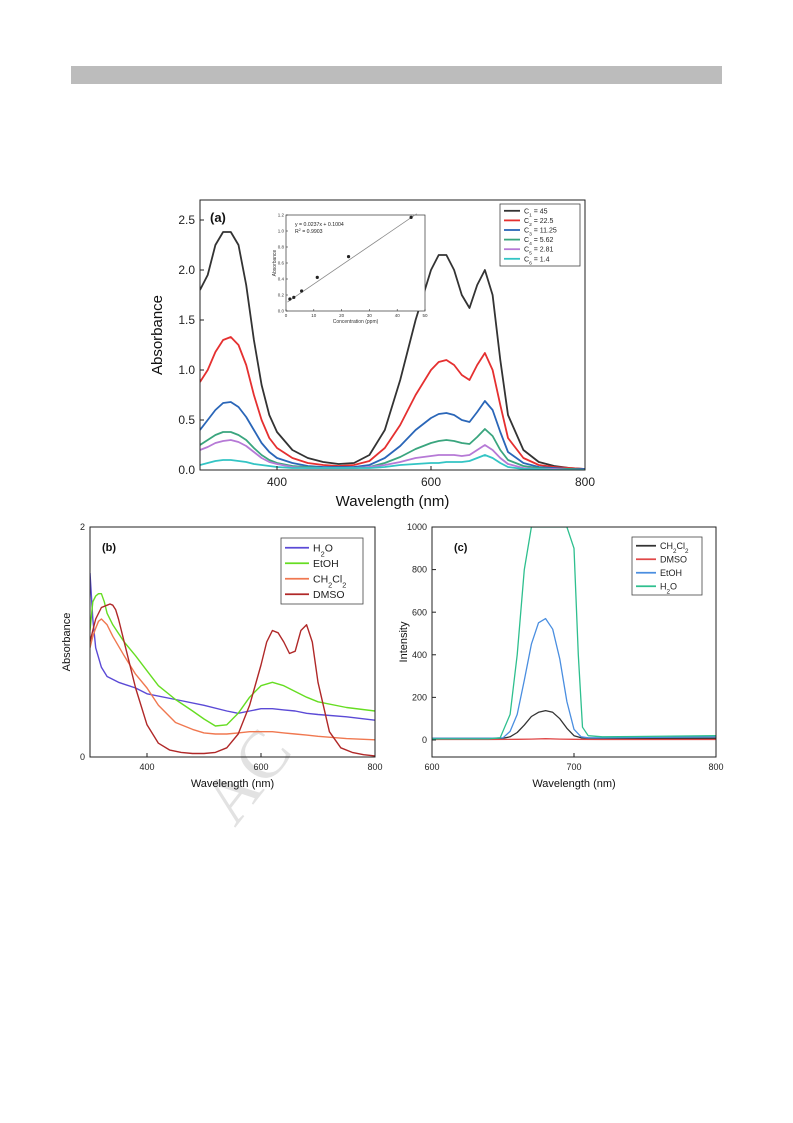 The height and width of the screenshot is (1123, 793). Describe the element at coordinates (674, 548) in the screenshot. I see `legend-entry-0: CH2Cl2` at that location.